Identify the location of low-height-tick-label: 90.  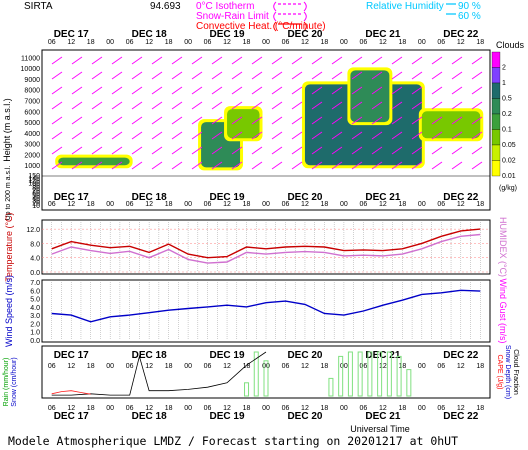
(36, 186).